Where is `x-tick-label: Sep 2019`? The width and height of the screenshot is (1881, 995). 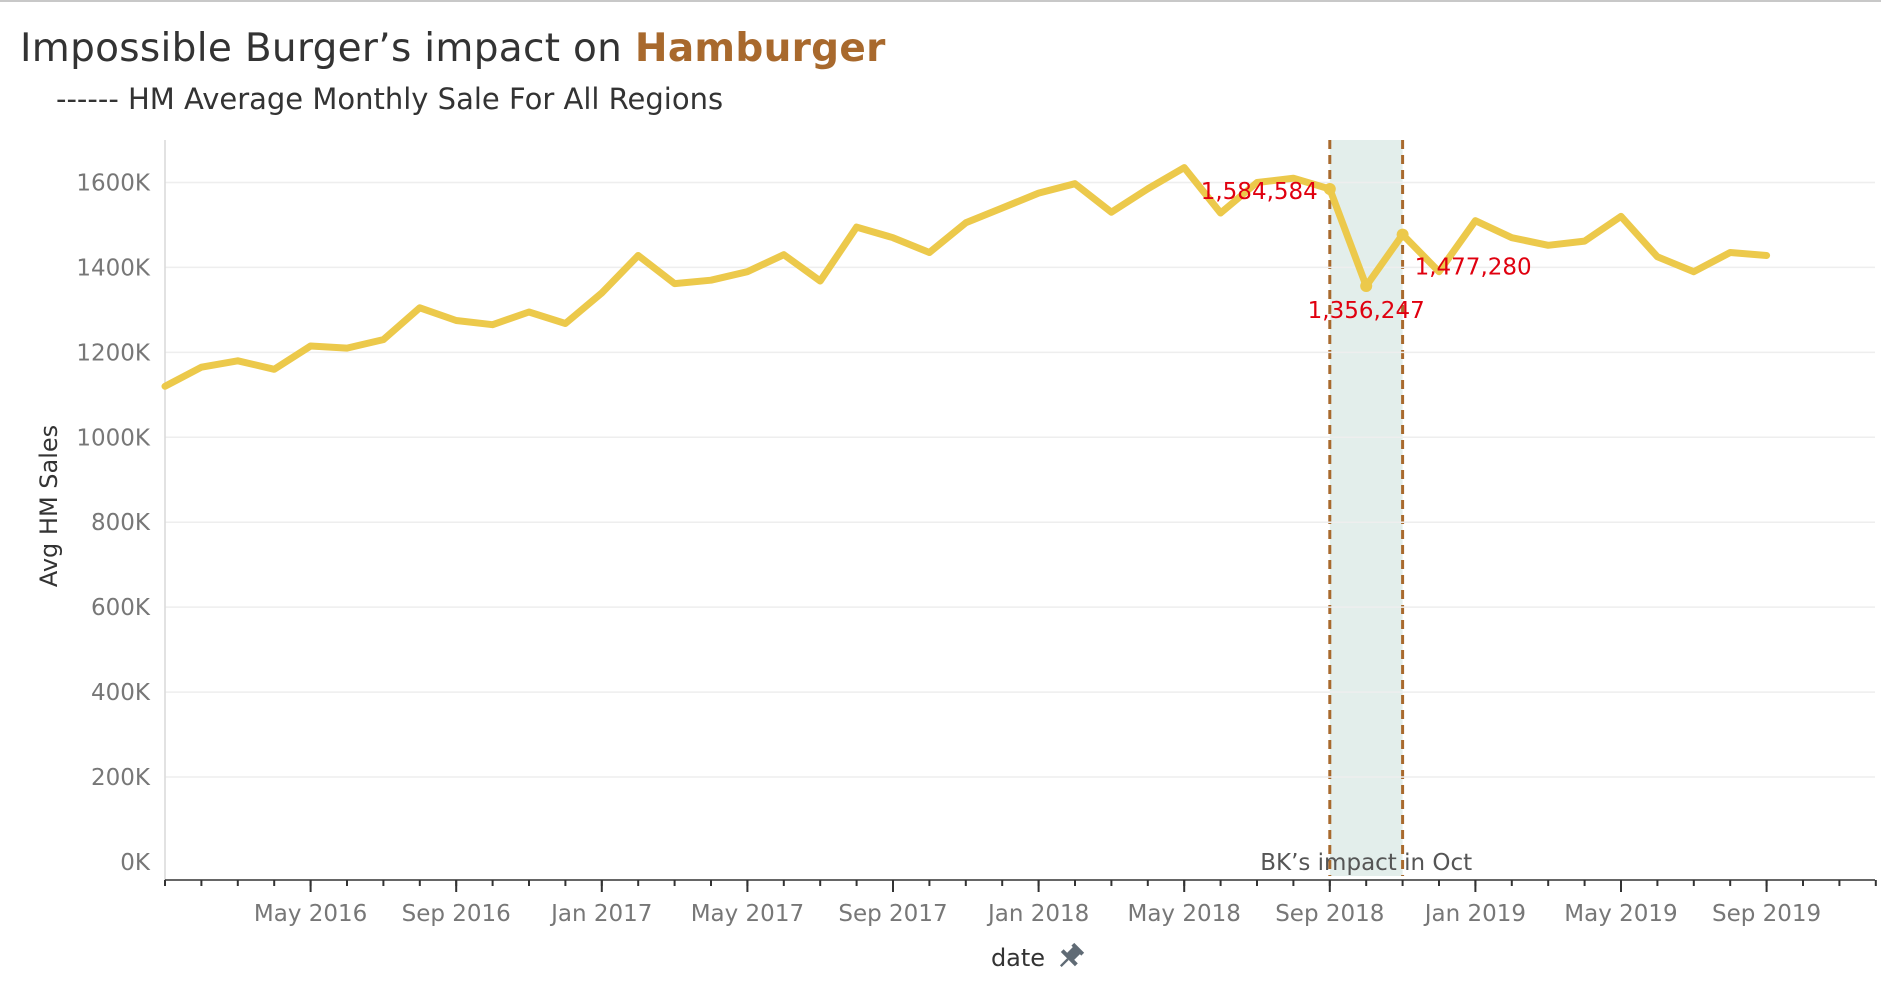 x-tick-label: Sep 2019 is located at coordinates (1766, 914).